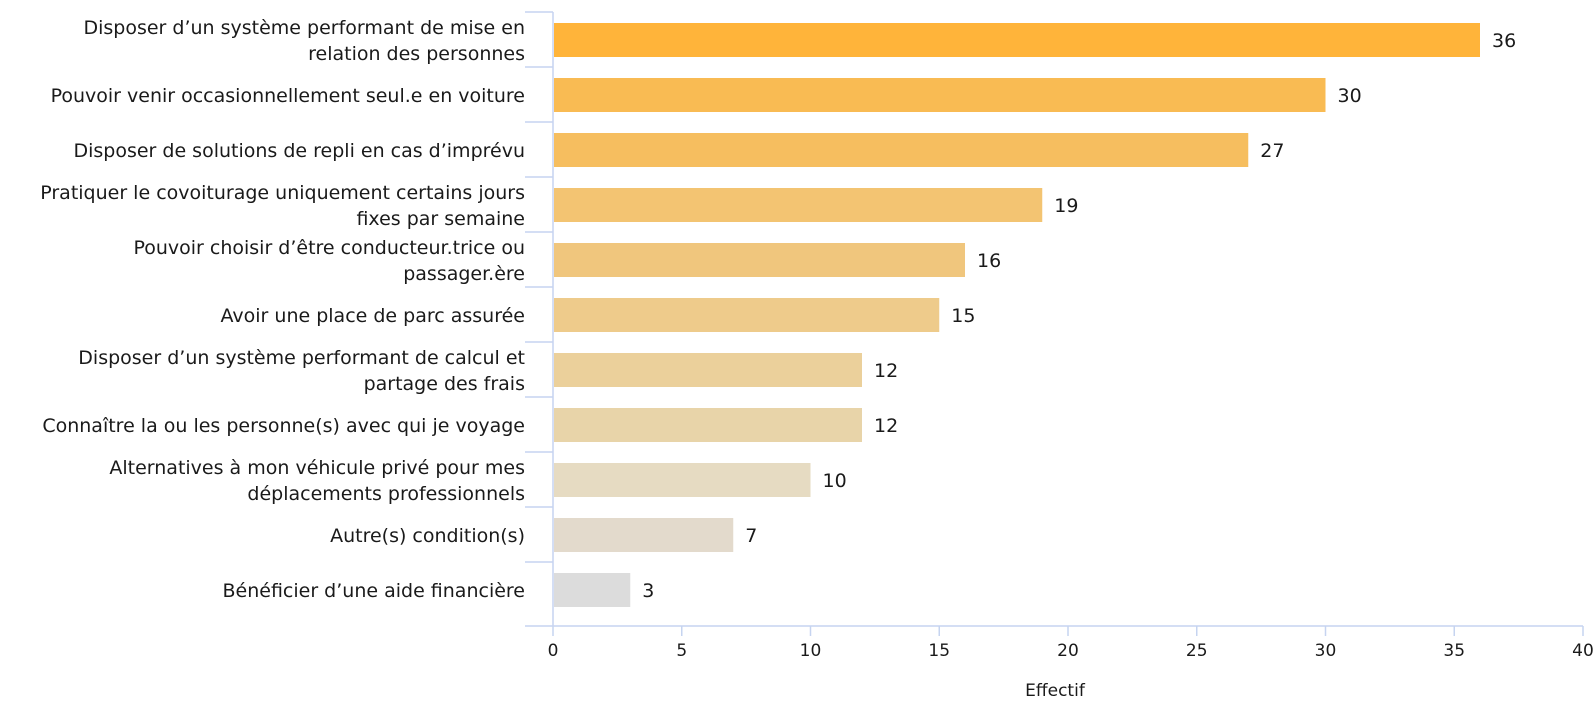 The width and height of the screenshot is (1594, 710). I want to click on x-tick-label: 35, so click(1454, 651).